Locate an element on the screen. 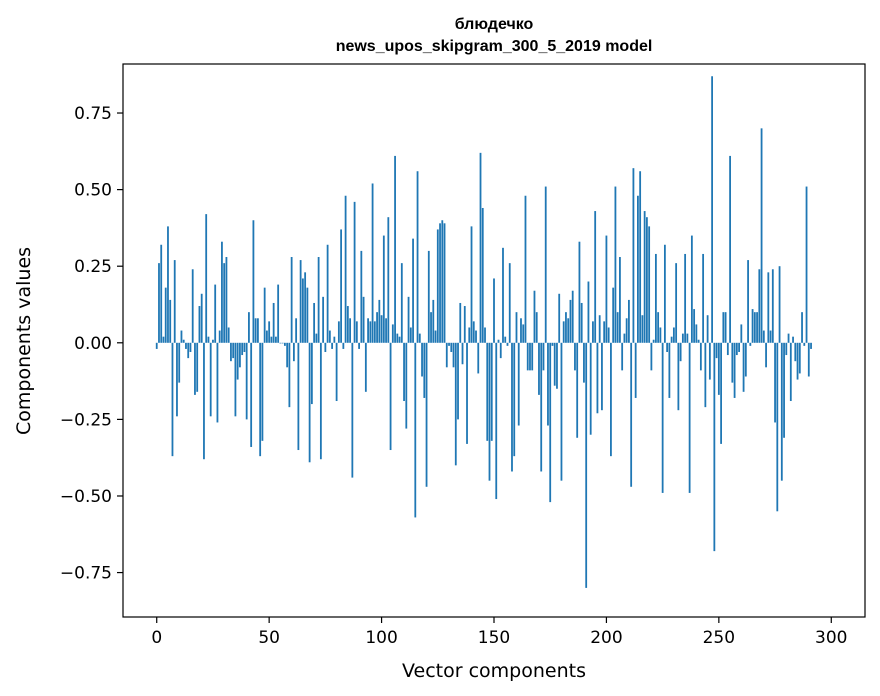  y-axis-ticks: −0.75 −0.50 −0.25 0.00 0.25 0.50 0.75 is located at coordinates (91, 344).